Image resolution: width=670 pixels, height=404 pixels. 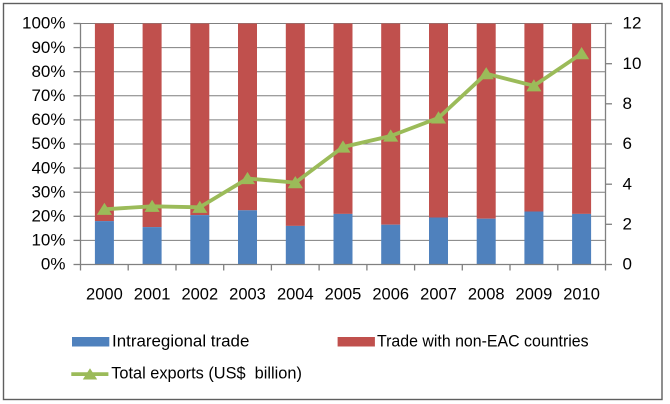 I want to click on svg-text: 40%, so click(x=48, y=167).